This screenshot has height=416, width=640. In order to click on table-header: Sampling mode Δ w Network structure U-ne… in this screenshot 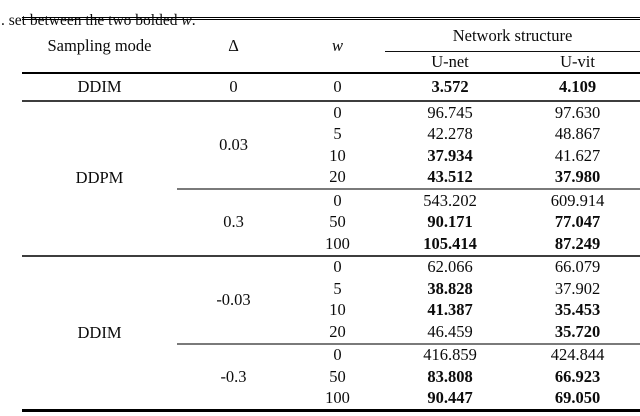, I will do `click(331, 46)`.